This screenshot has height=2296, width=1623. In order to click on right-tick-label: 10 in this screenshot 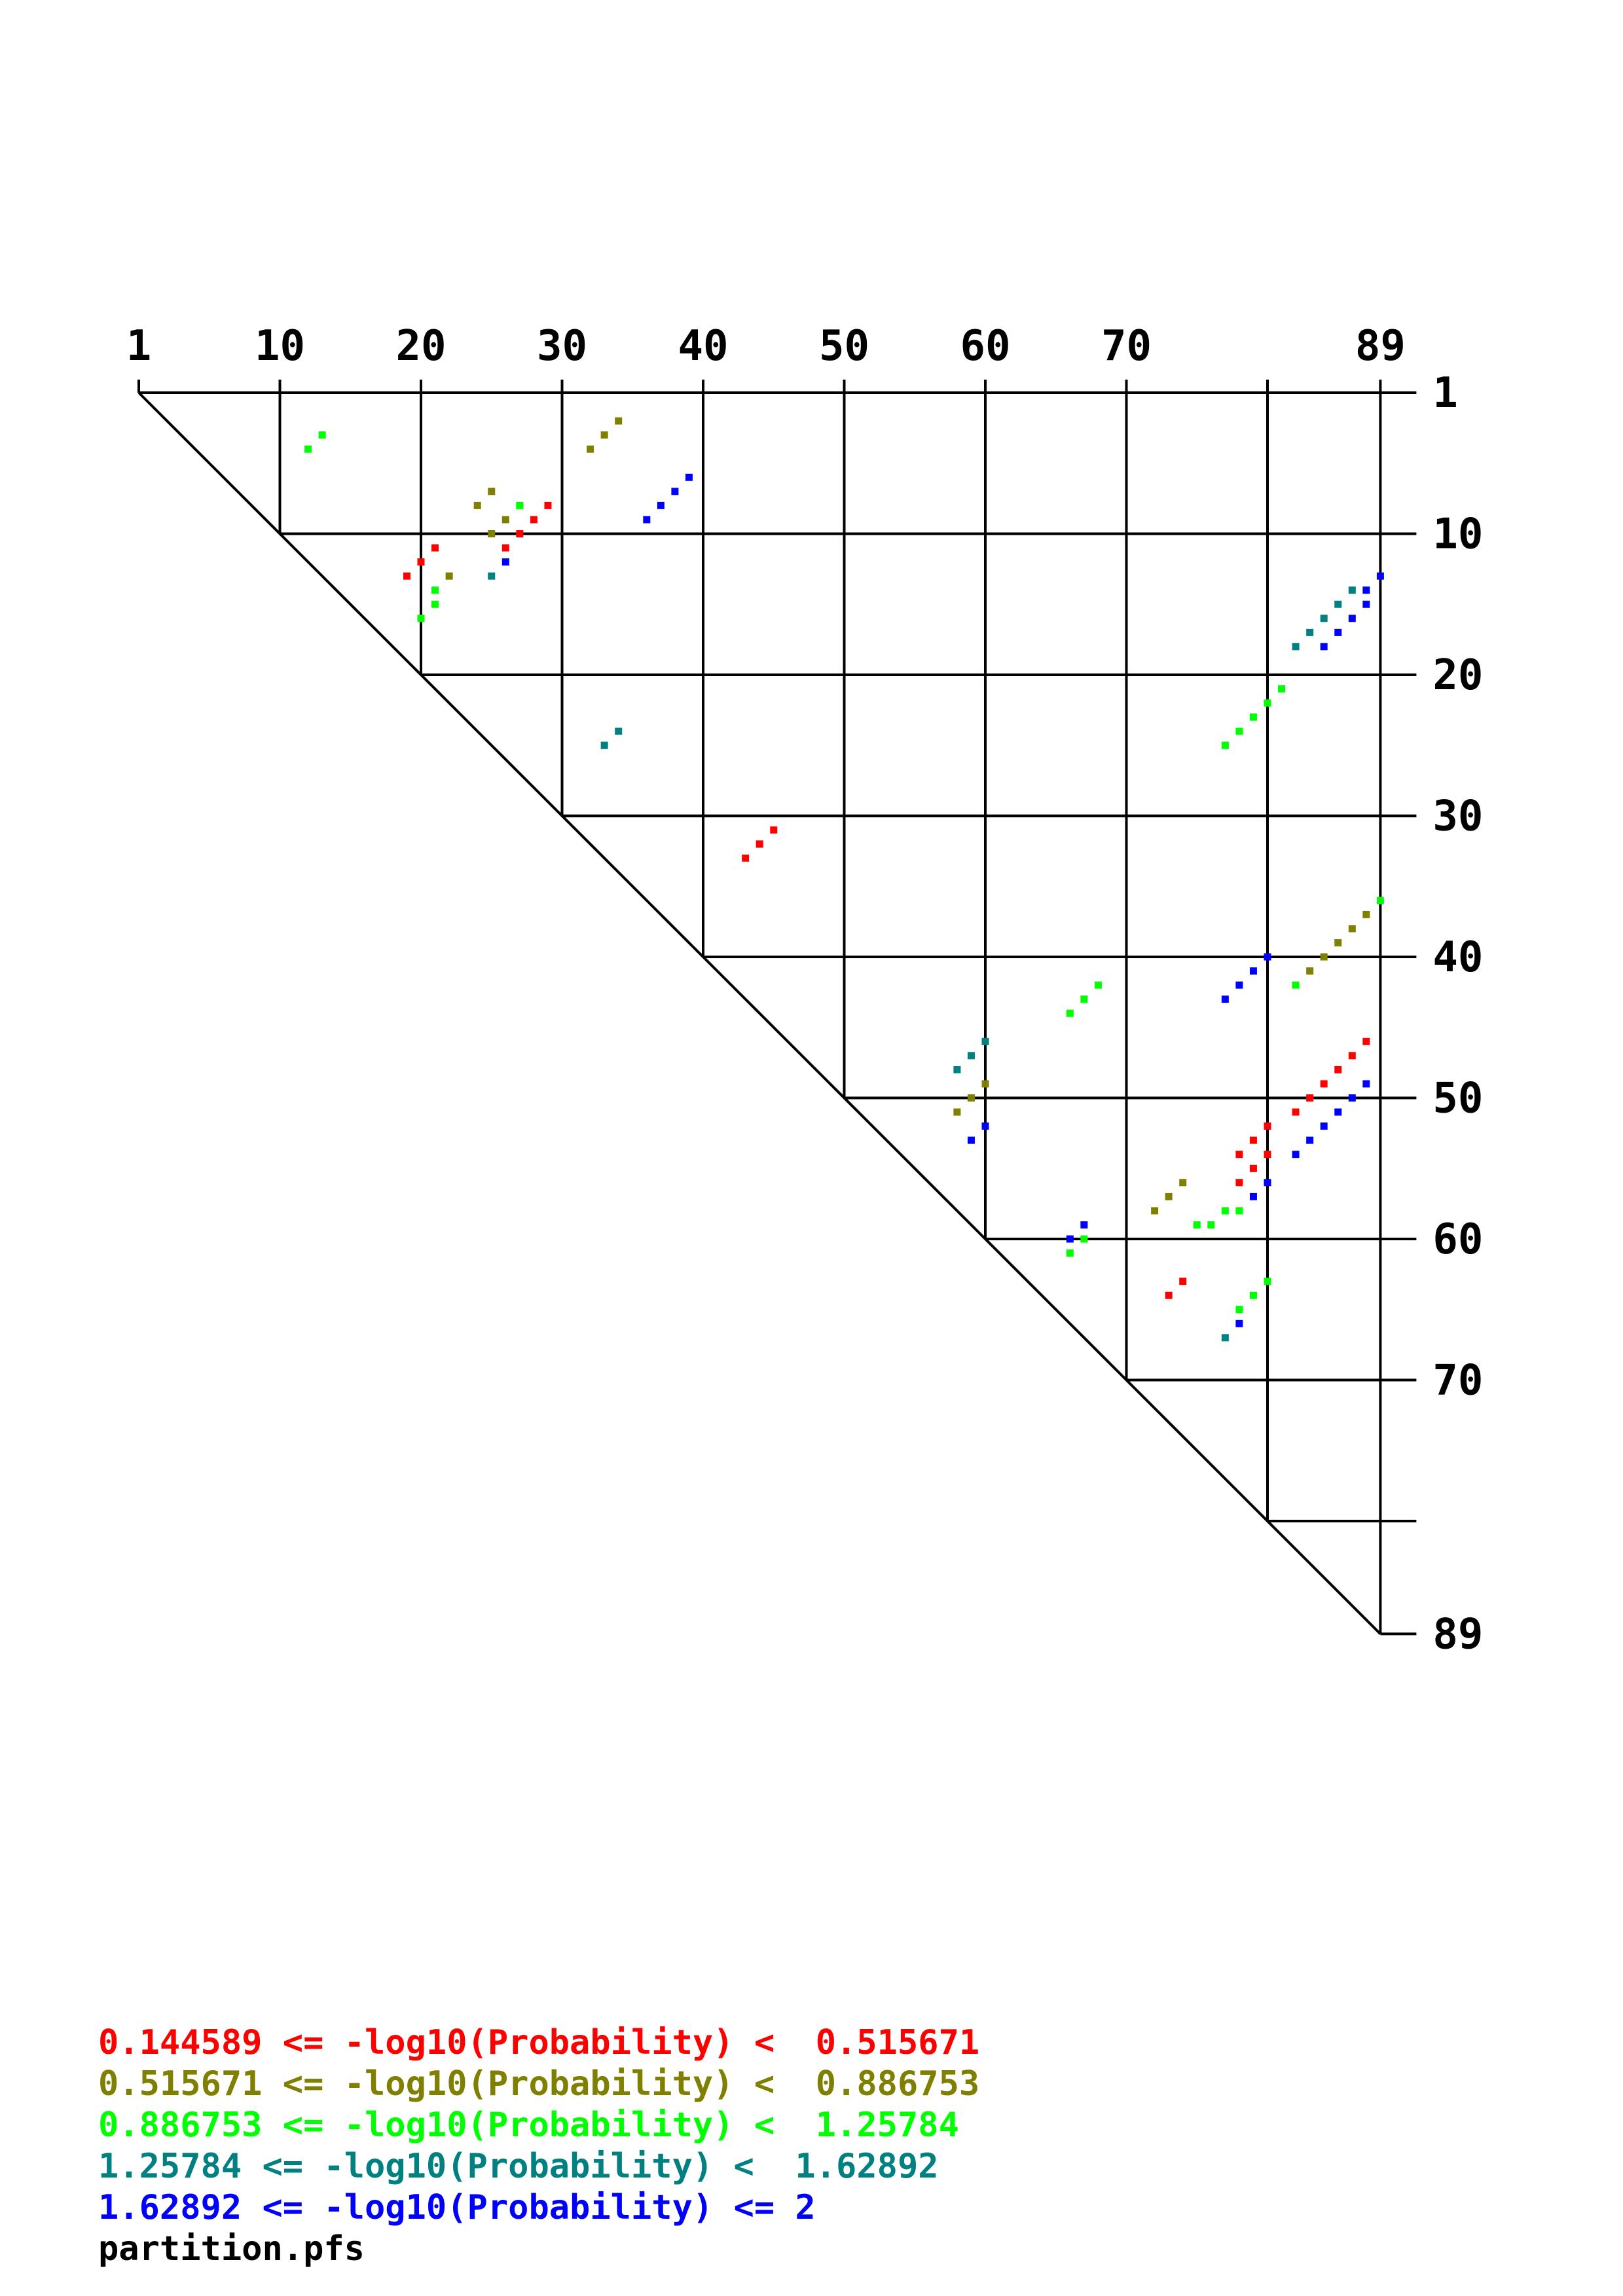, I will do `click(1457, 535)`.